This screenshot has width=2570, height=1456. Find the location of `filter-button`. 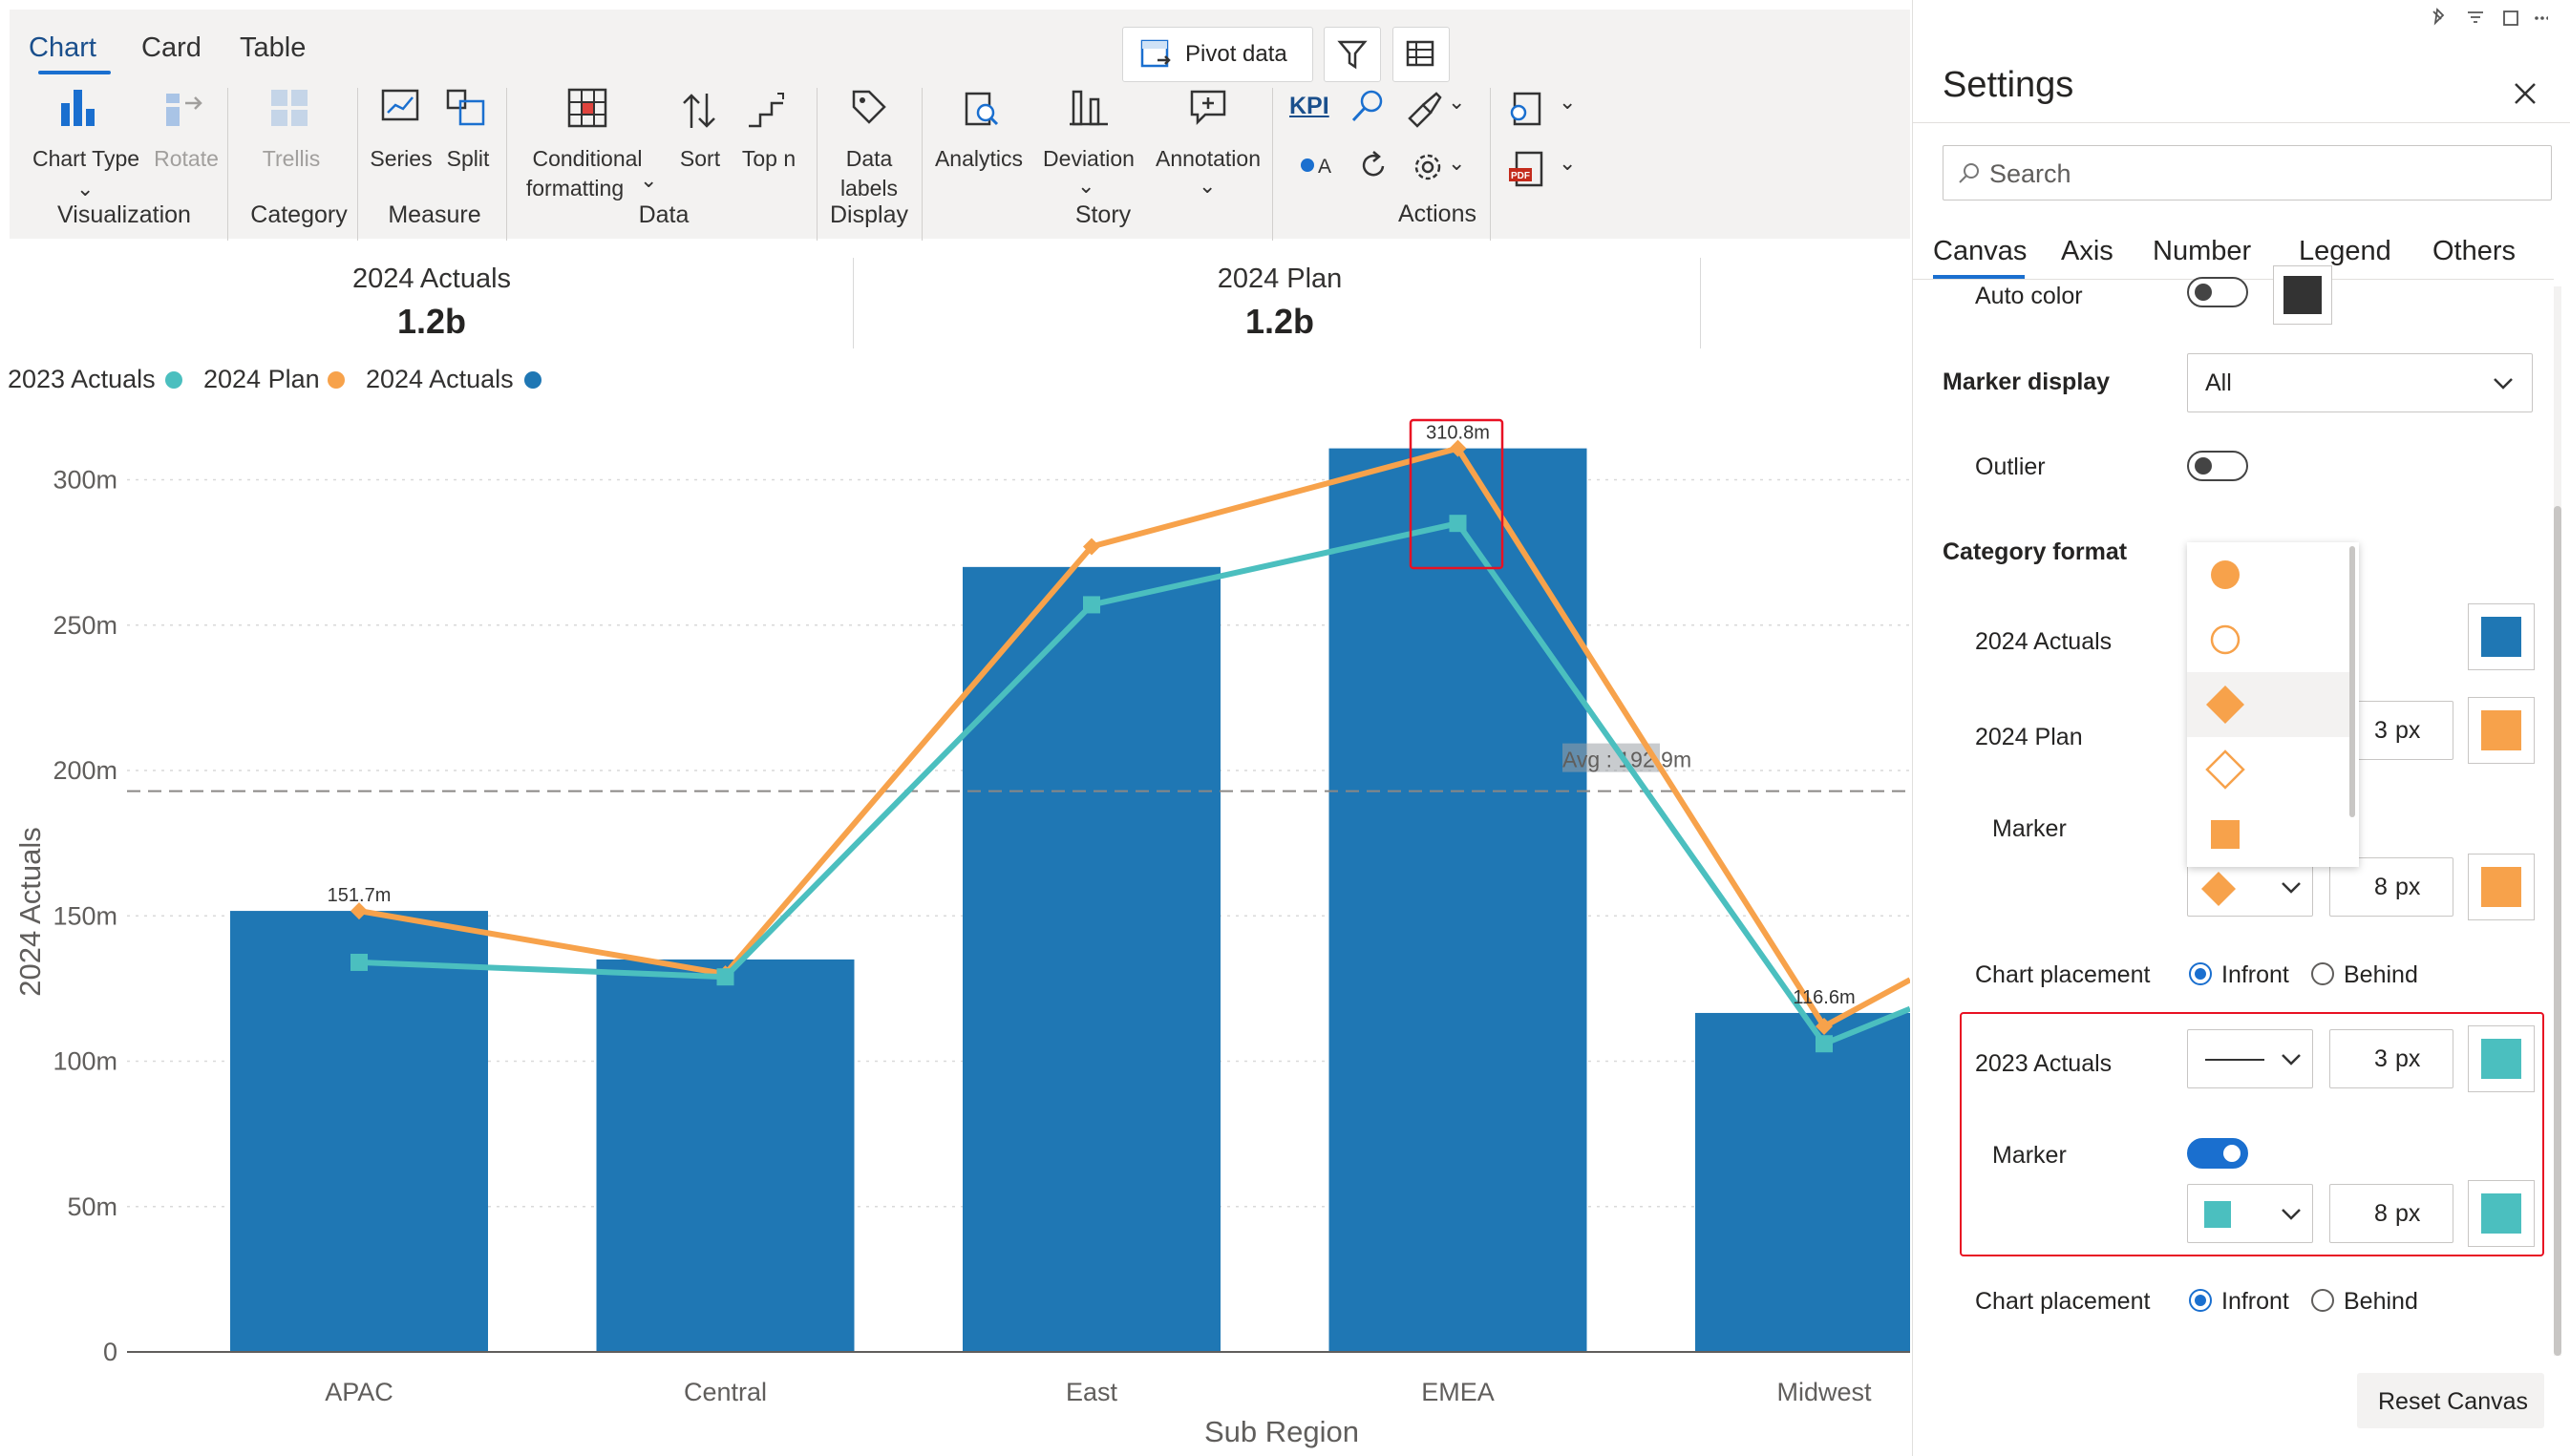

filter-button is located at coordinates (1353, 54).